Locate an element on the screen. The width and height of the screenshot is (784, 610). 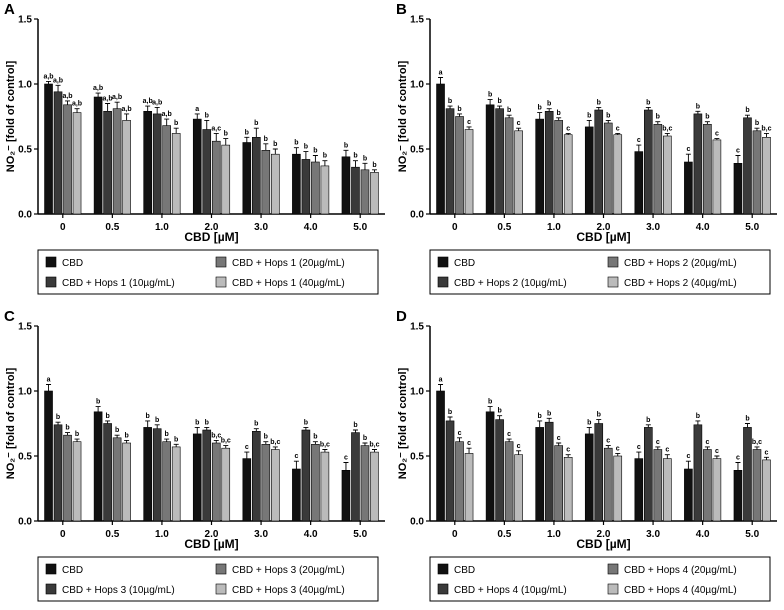
x-tick-label: 0.5 is located at coordinates (504, 534).